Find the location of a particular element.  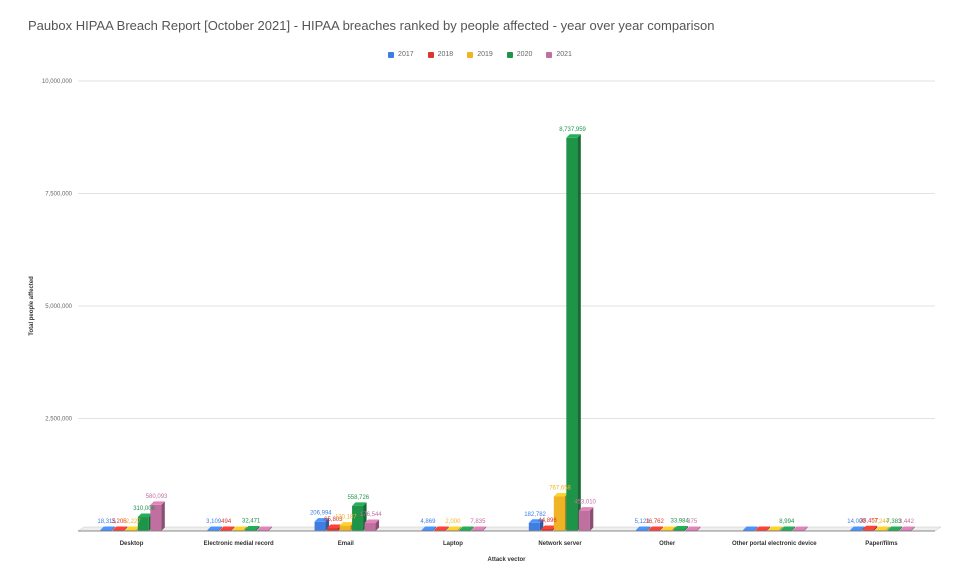

data-label: 558,726 is located at coordinates (358, 498).